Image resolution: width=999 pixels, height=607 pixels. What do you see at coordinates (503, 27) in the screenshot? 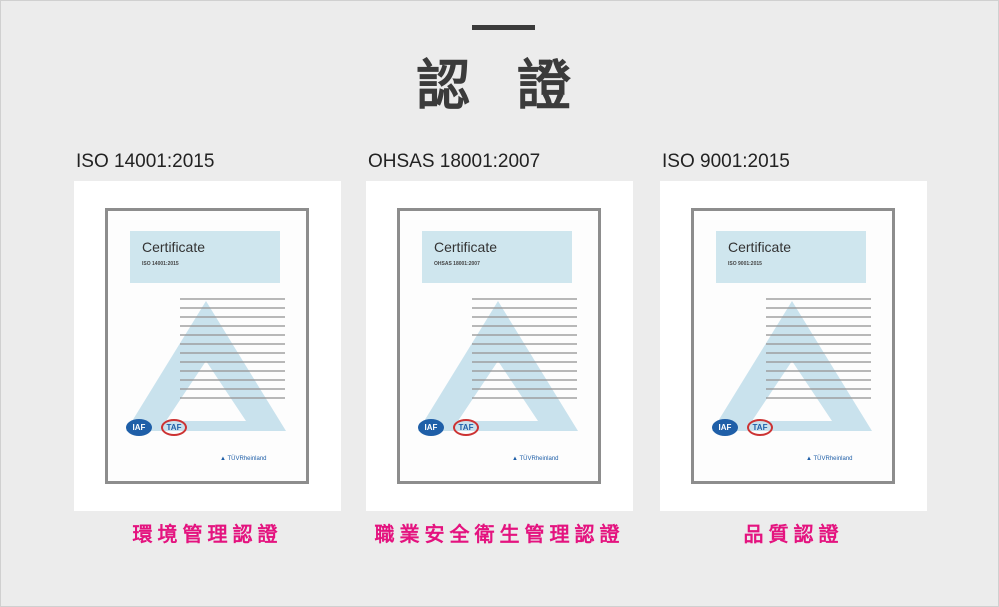
I see `title-decoration-bar` at bounding box center [503, 27].